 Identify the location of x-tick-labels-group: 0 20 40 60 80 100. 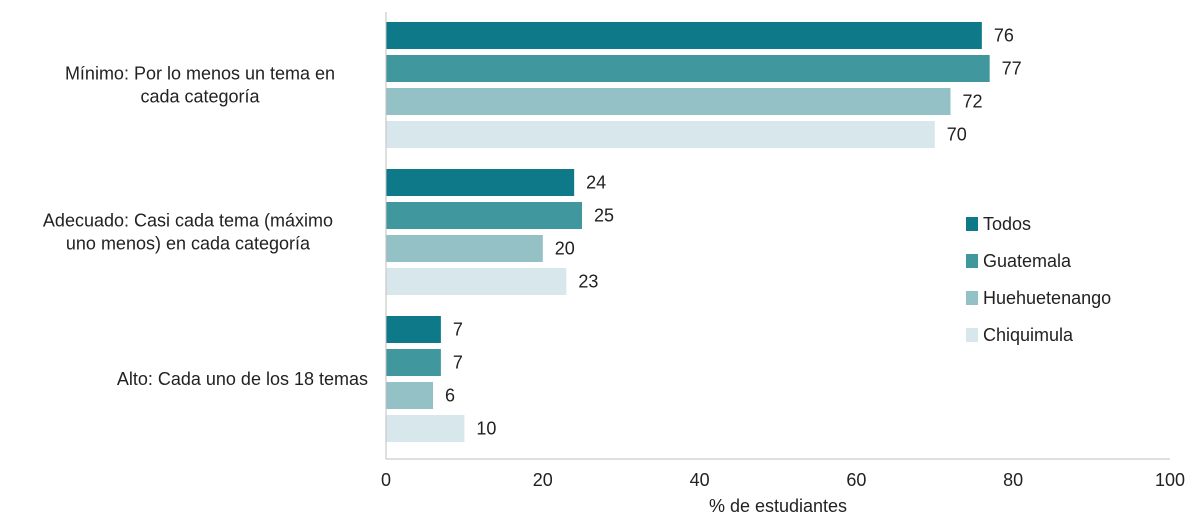
(783, 480).